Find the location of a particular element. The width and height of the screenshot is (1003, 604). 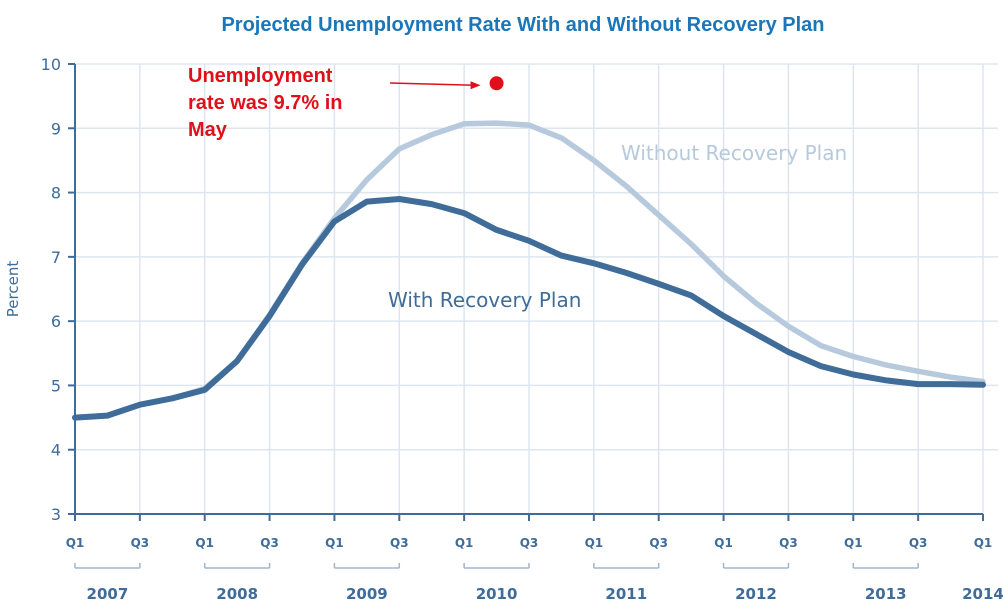

annotation: Unemployment rate was 9.7% in May is located at coordinates (346, 103).